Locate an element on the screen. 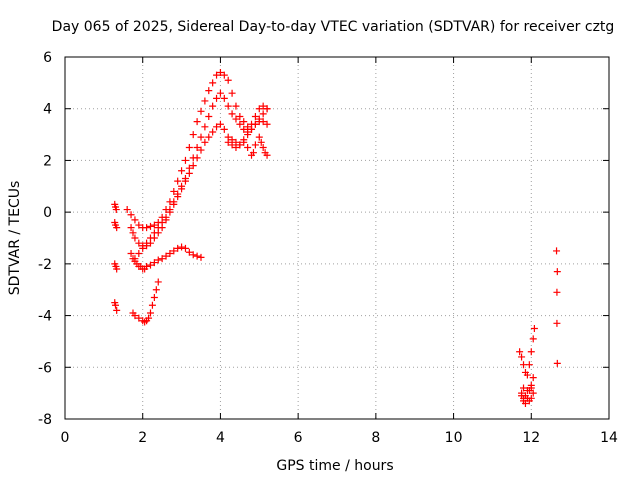 This screenshot has width=640, height=480. y-tick-label: -8 is located at coordinates (45, 420).